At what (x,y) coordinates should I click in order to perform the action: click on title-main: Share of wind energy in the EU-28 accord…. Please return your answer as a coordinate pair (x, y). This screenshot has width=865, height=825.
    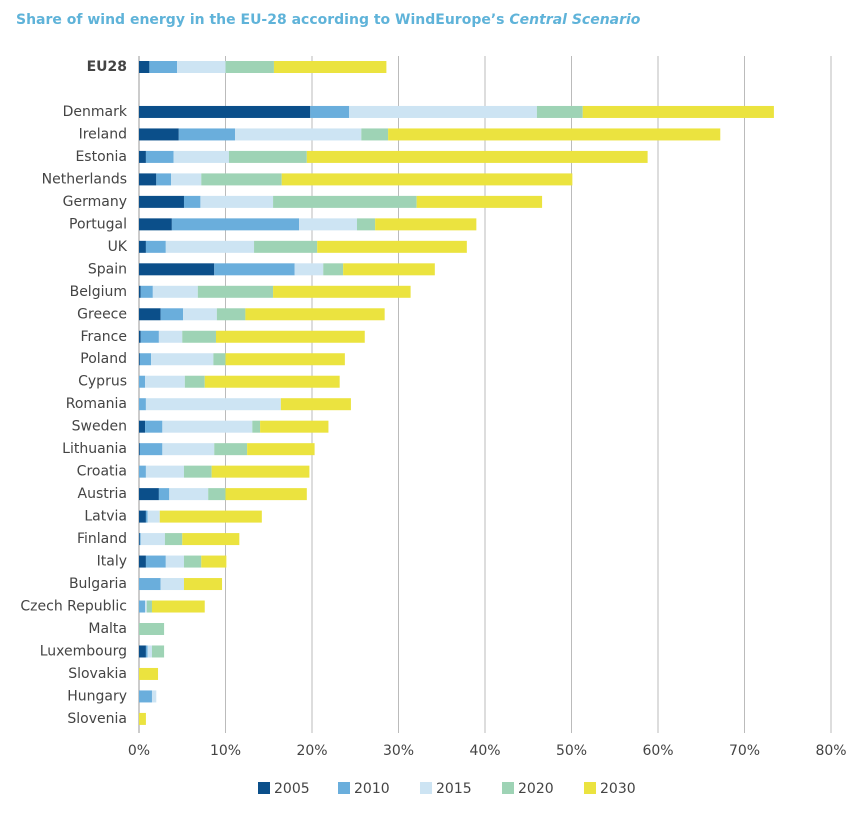
    Looking at the image, I should click on (260, 20).